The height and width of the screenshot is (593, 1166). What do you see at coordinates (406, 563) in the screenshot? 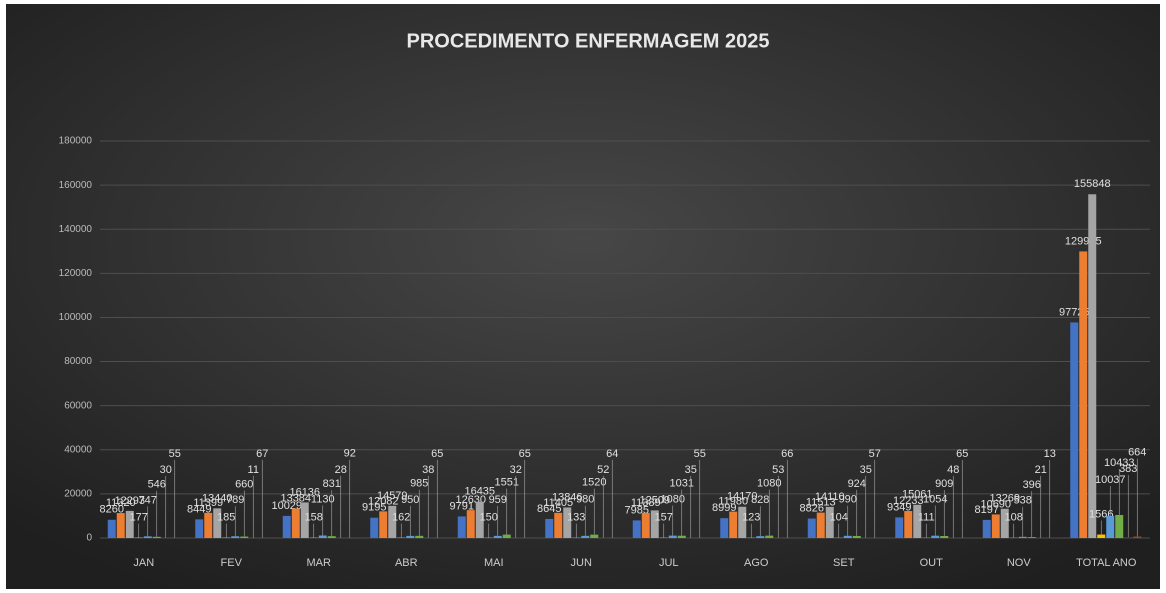
I see `x-tick-label: ABR` at bounding box center [406, 563].